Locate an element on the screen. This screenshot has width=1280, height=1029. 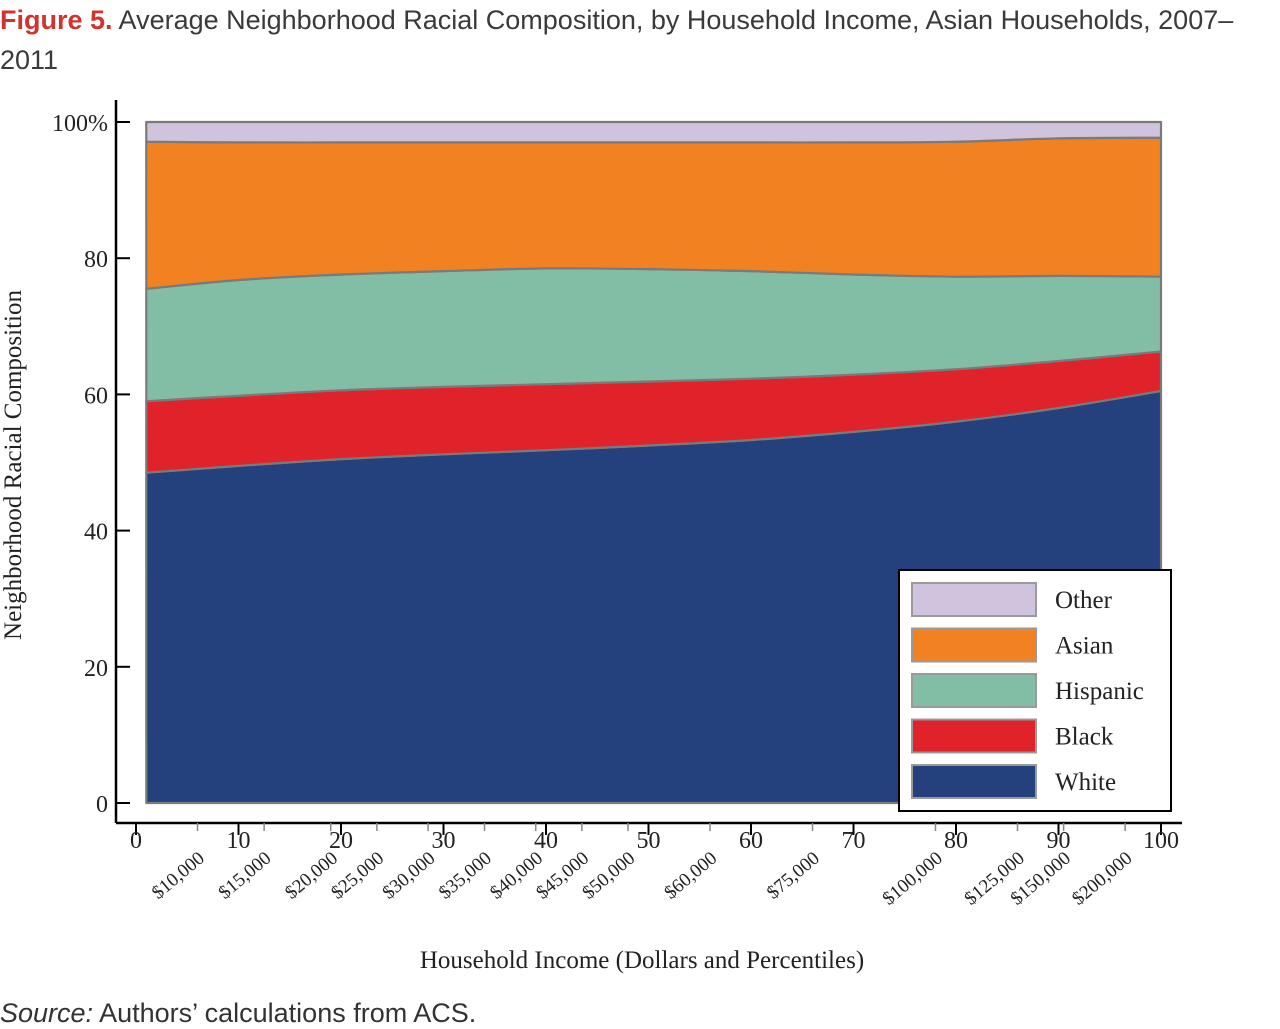
legend-swatch-other is located at coordinates (974, 599).